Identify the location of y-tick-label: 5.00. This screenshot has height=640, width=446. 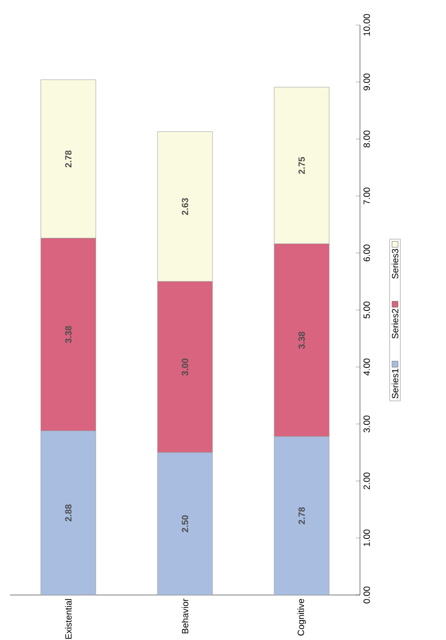
(367, 310).